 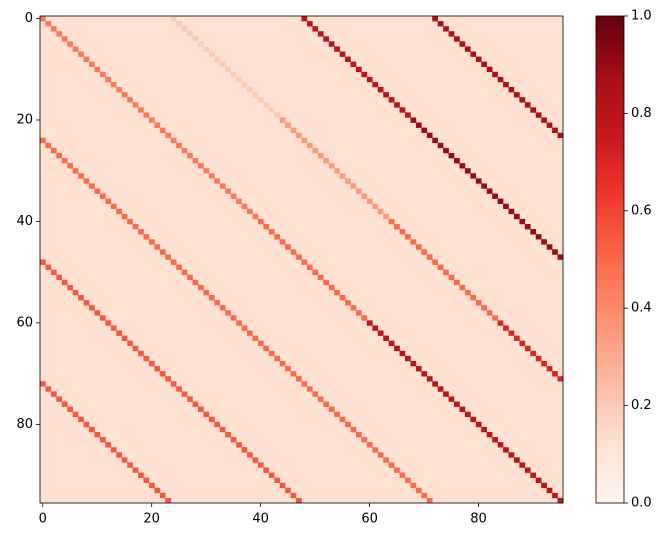 What do you see at coordinates (369, 519) in the screenshot?
I see `x-tick-label: 60` at bounding box center [369, 519].